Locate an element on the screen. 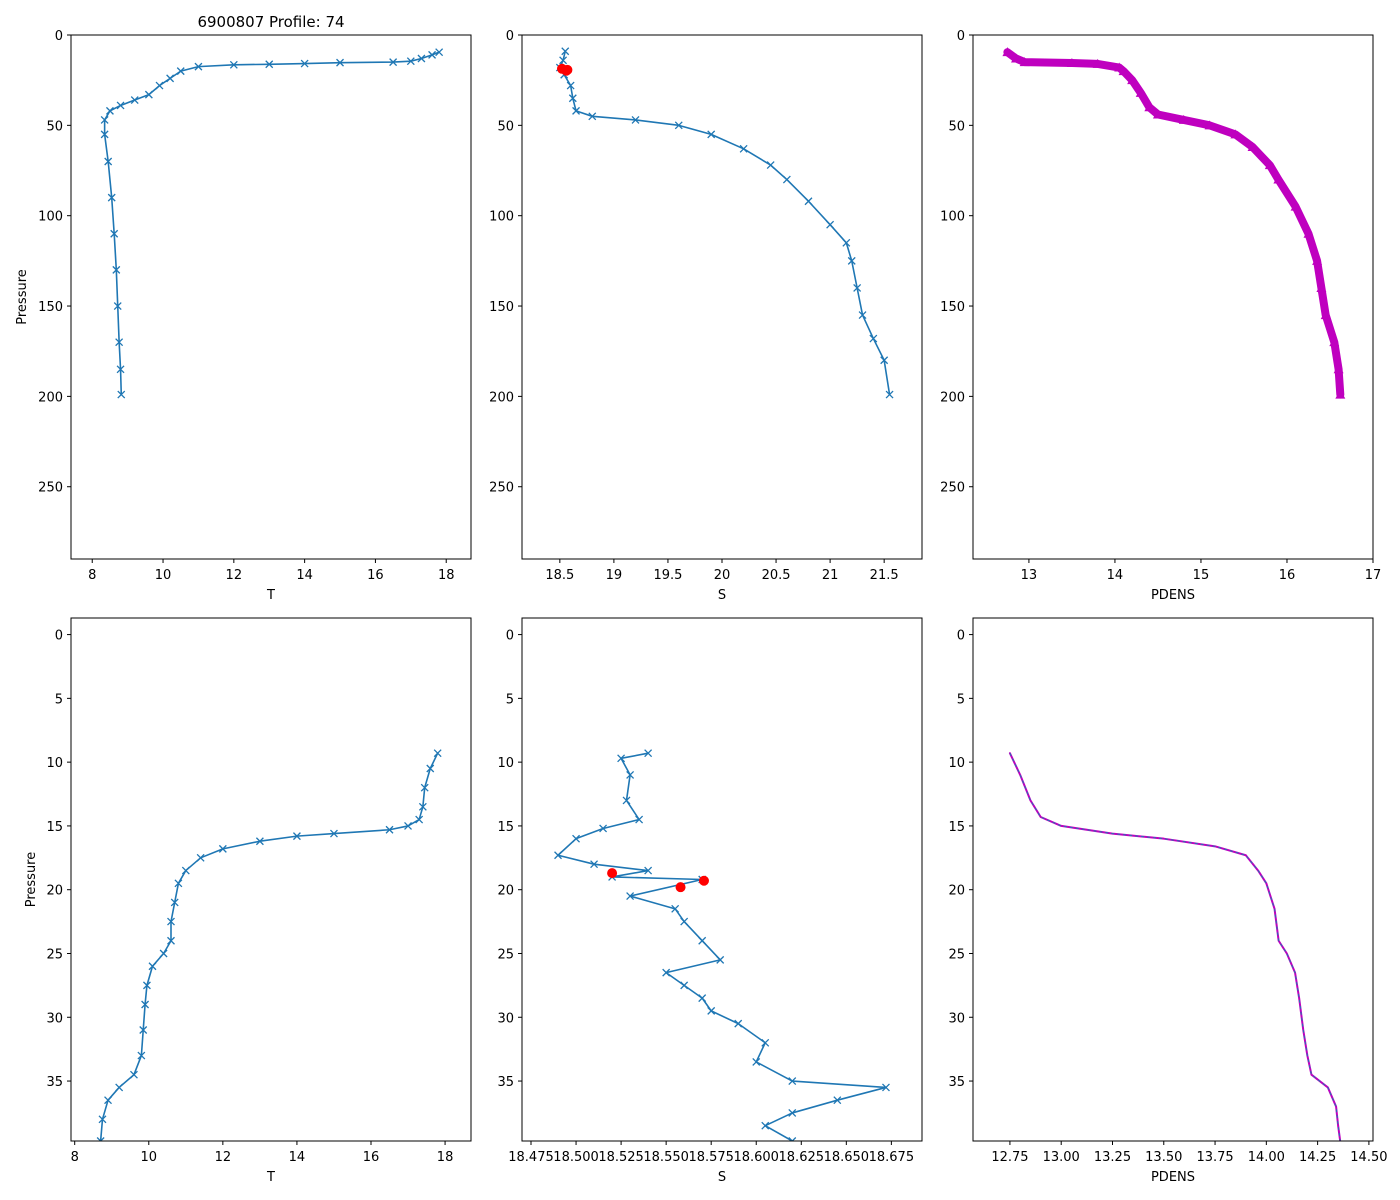 This screenshot has width=1400, height=1200. top-temperature-ytick-label-1: 50 is located at coordinates (54, 126).